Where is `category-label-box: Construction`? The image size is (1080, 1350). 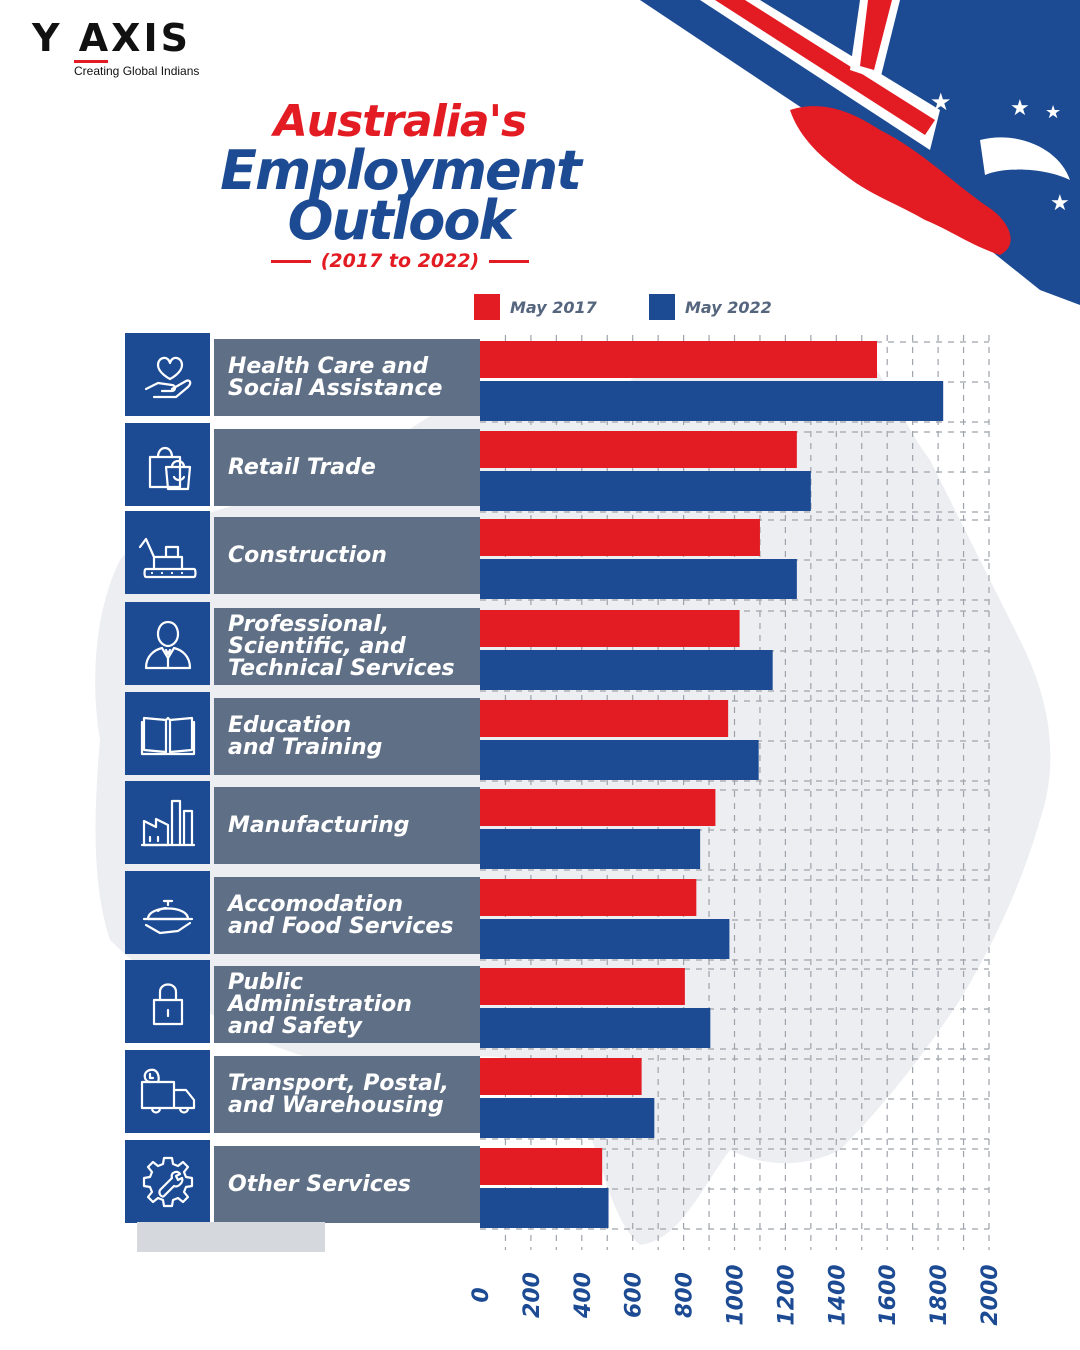 category-label-box: Construction is located at coordinates (347, 555).